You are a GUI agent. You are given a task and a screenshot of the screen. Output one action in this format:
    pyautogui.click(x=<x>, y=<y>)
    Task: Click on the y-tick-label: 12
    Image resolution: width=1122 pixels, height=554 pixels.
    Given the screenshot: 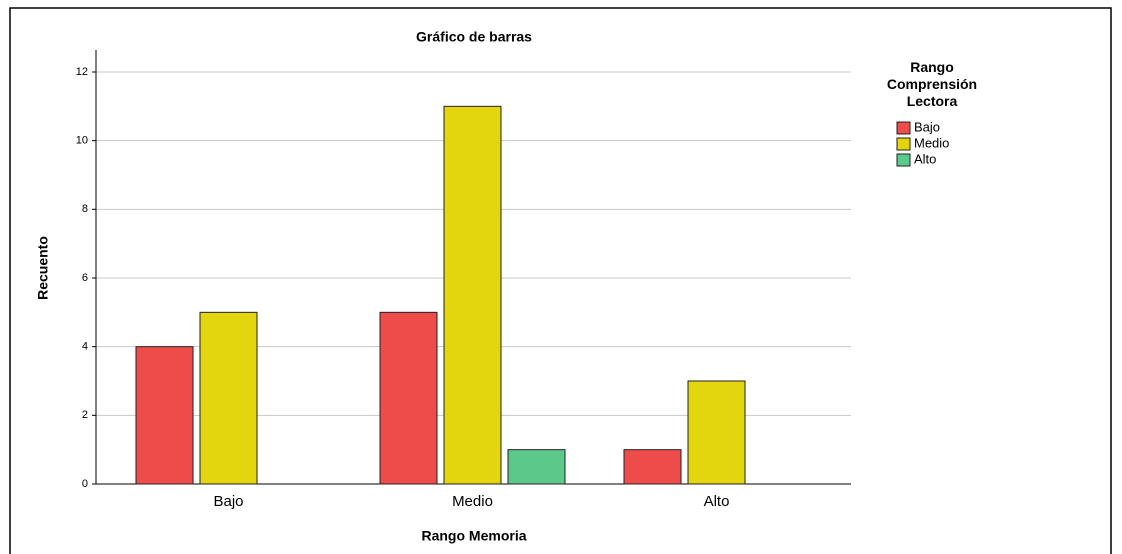 What is the action you would take?
    pyautogui.click(x=82, y=72)
    